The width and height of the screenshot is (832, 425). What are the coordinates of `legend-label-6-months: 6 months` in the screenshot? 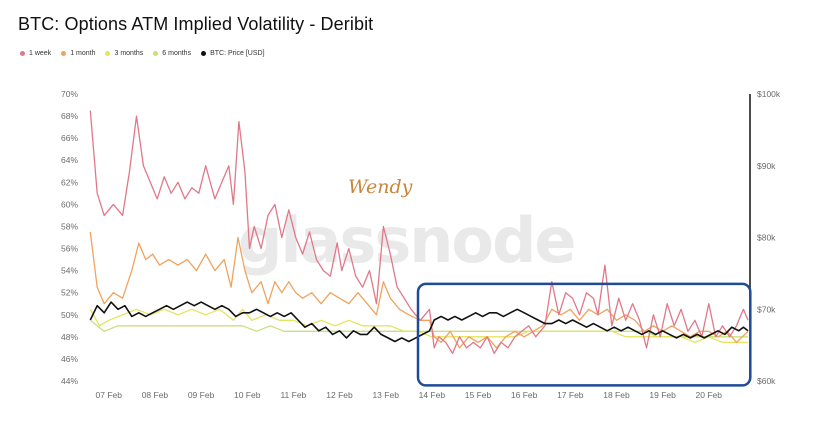 It's located at (177, 53).